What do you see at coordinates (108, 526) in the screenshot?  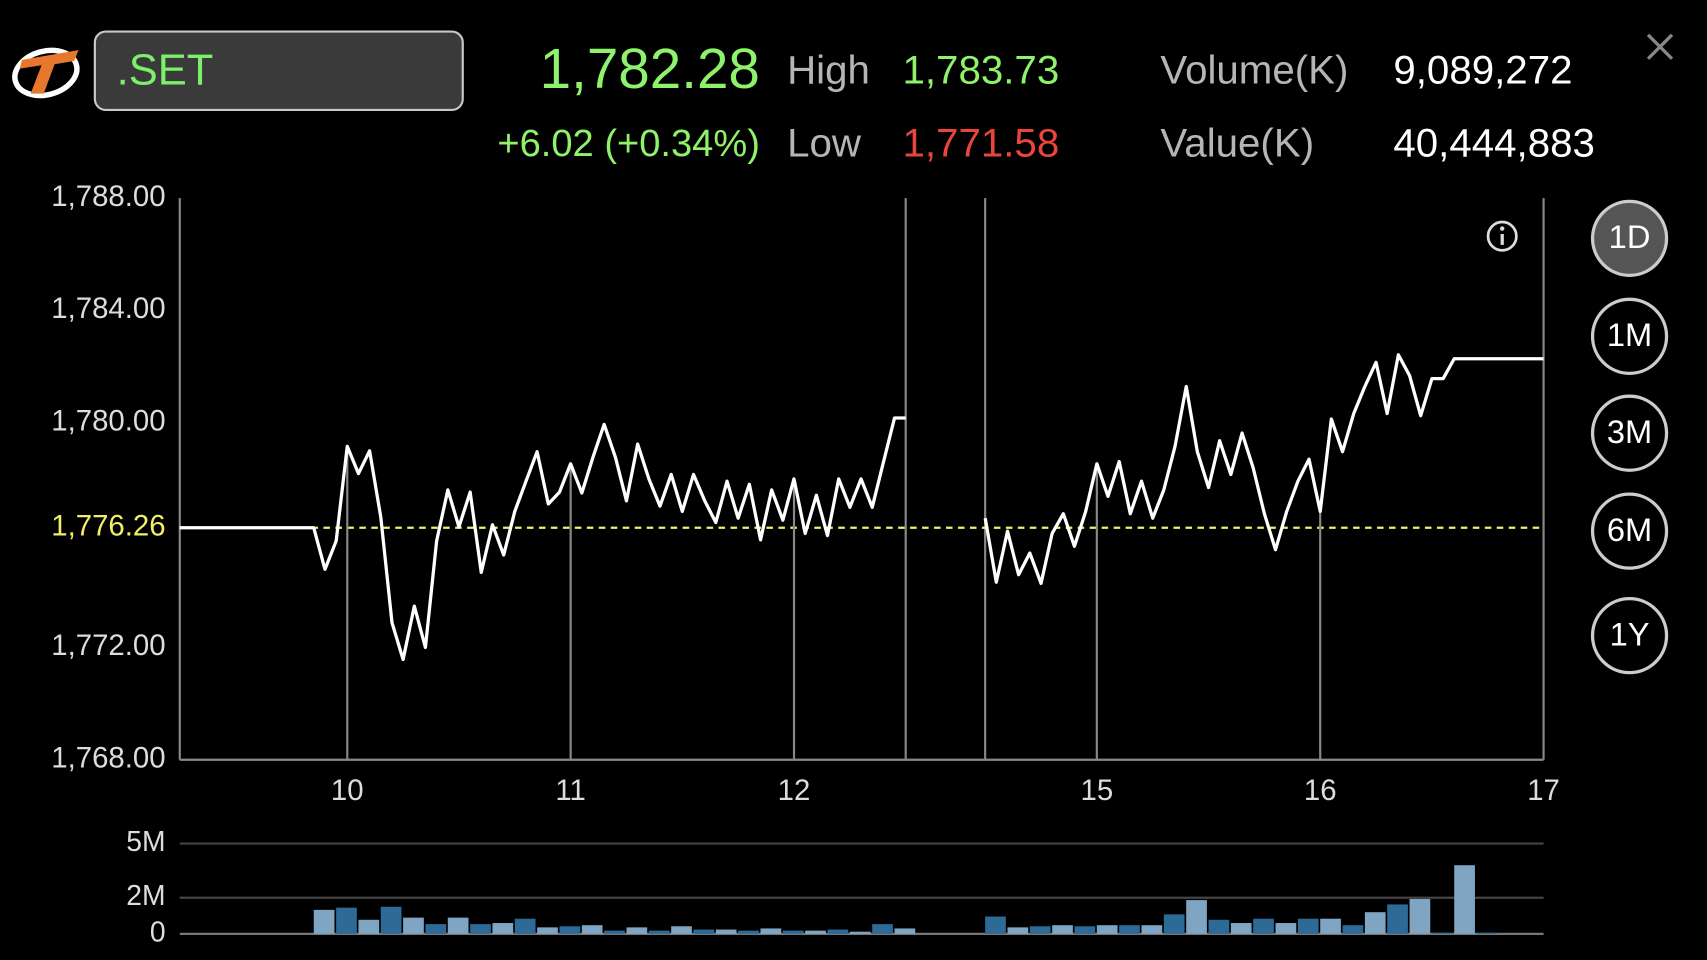 I see `reference-label: 1,776.26` at bounding box center [108, 526].